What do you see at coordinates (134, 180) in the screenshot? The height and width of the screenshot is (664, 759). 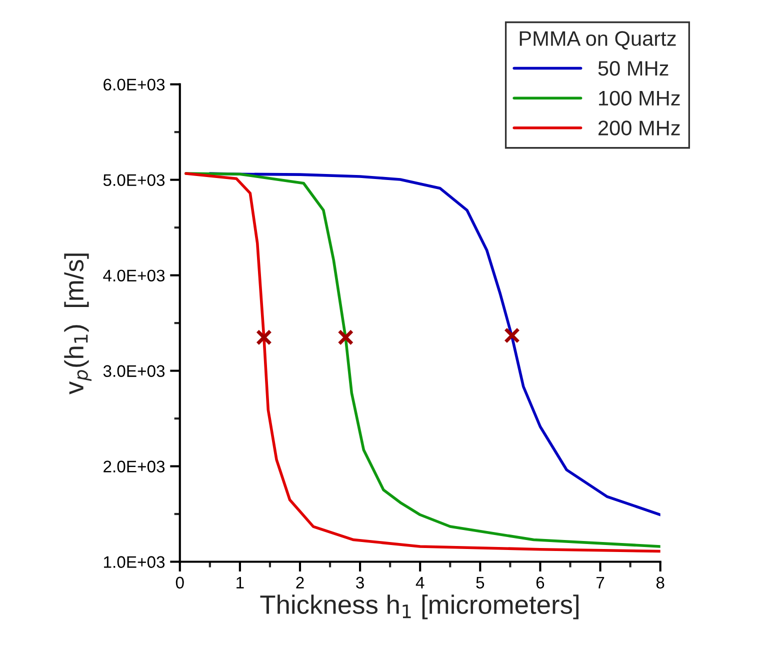 I see `y-tick-label: 5.0E+03` at bounding box center [134, 180].